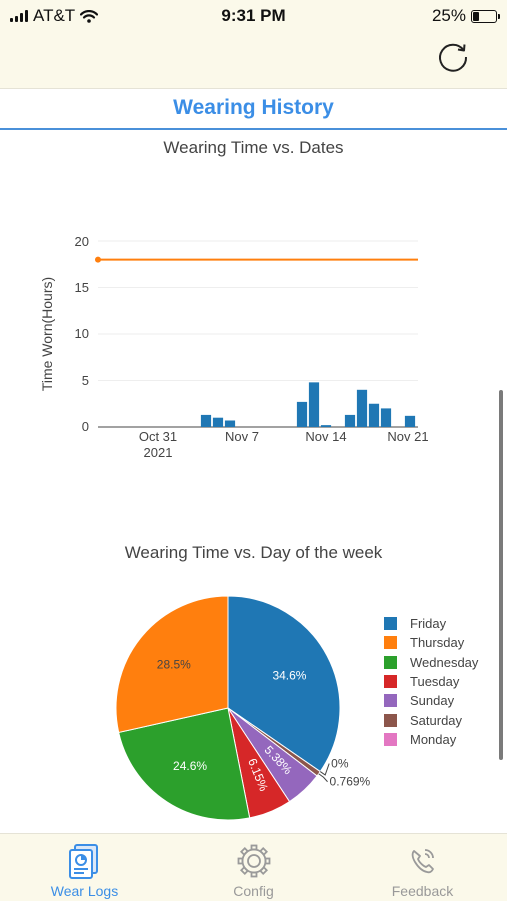  I want to click on legend-item: Wednesday, so click(431, 662).